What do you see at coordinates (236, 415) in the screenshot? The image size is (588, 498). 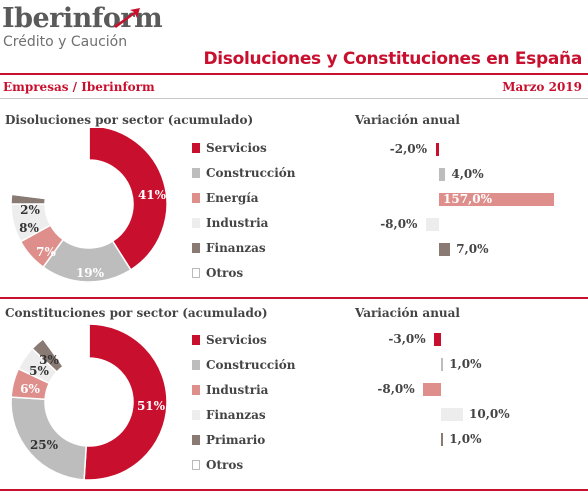 I see `constitutions-legend-label-finanzas: Finanzas` at bounding box center [236, 415].